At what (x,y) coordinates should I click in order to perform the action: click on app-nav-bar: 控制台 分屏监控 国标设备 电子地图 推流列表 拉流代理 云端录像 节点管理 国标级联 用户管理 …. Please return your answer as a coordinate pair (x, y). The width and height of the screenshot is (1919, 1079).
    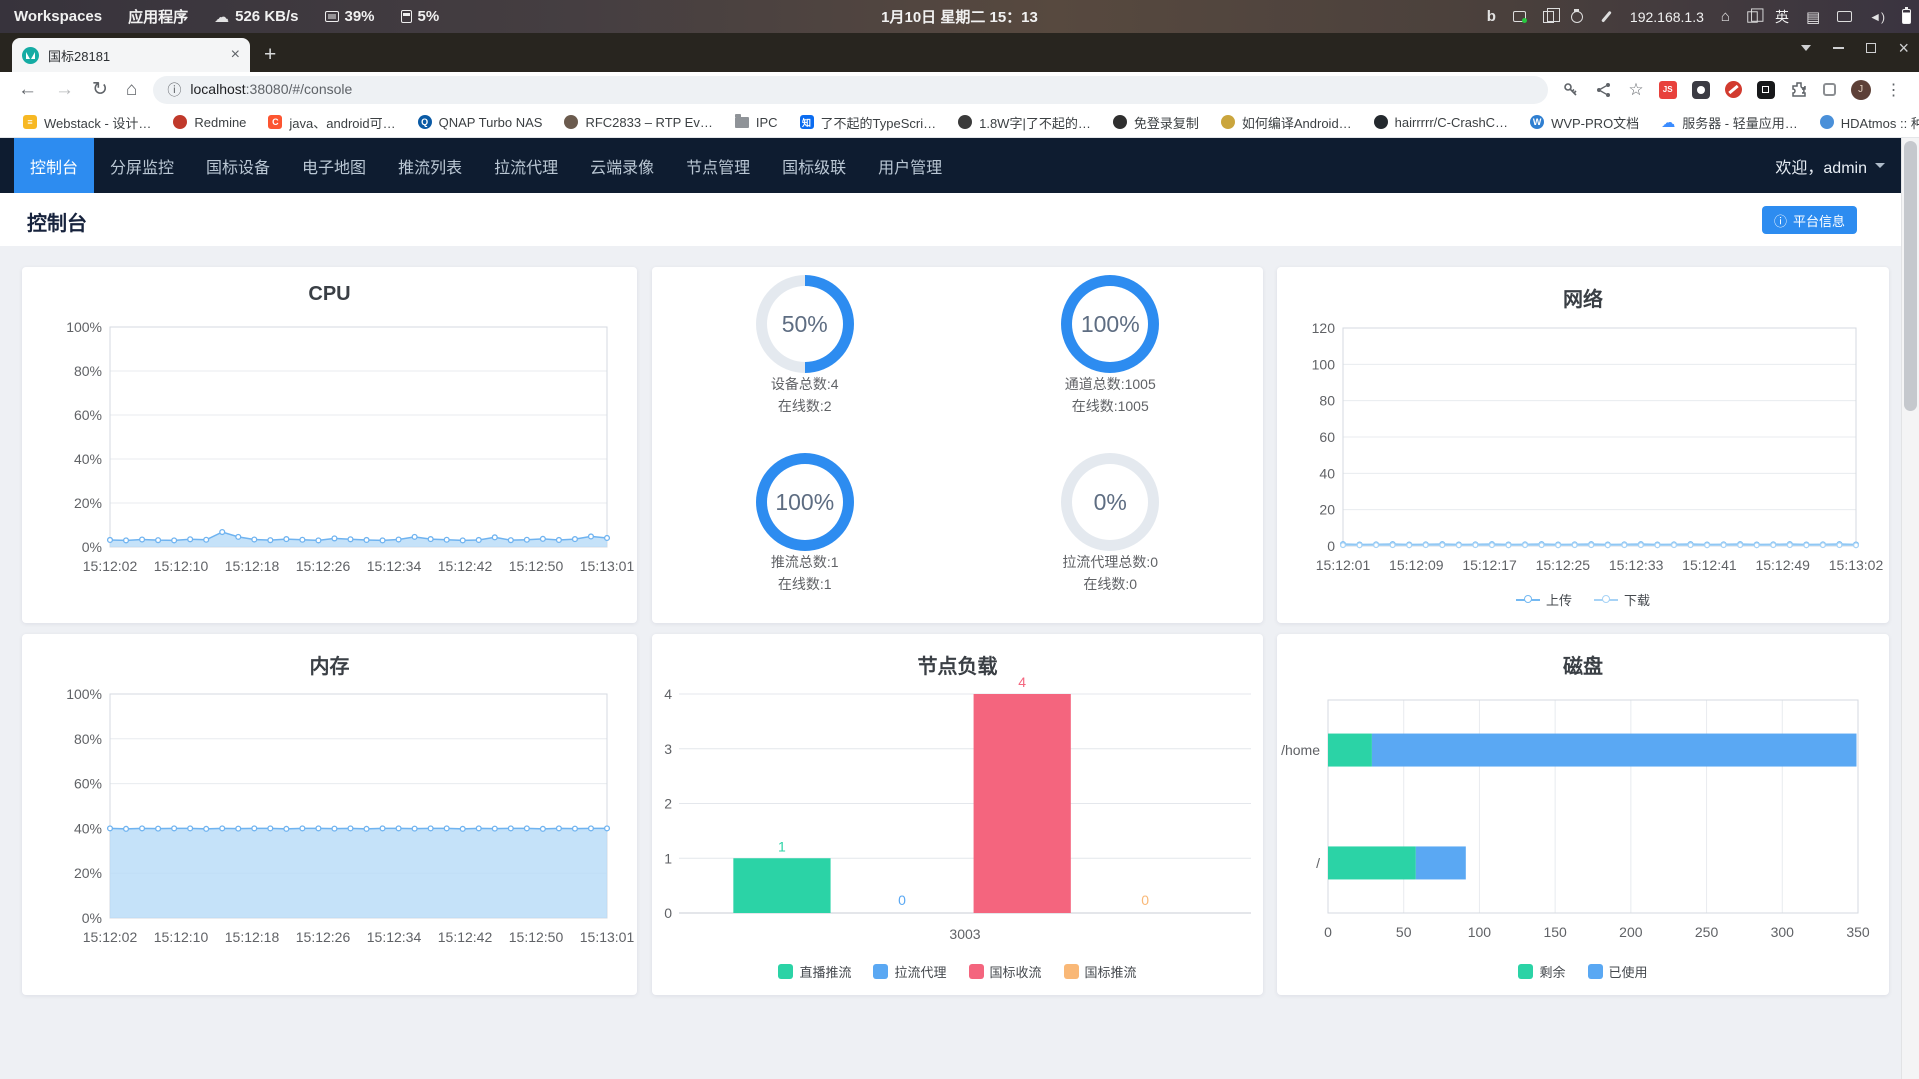
    Looking at the image, I should click on (950, 165).